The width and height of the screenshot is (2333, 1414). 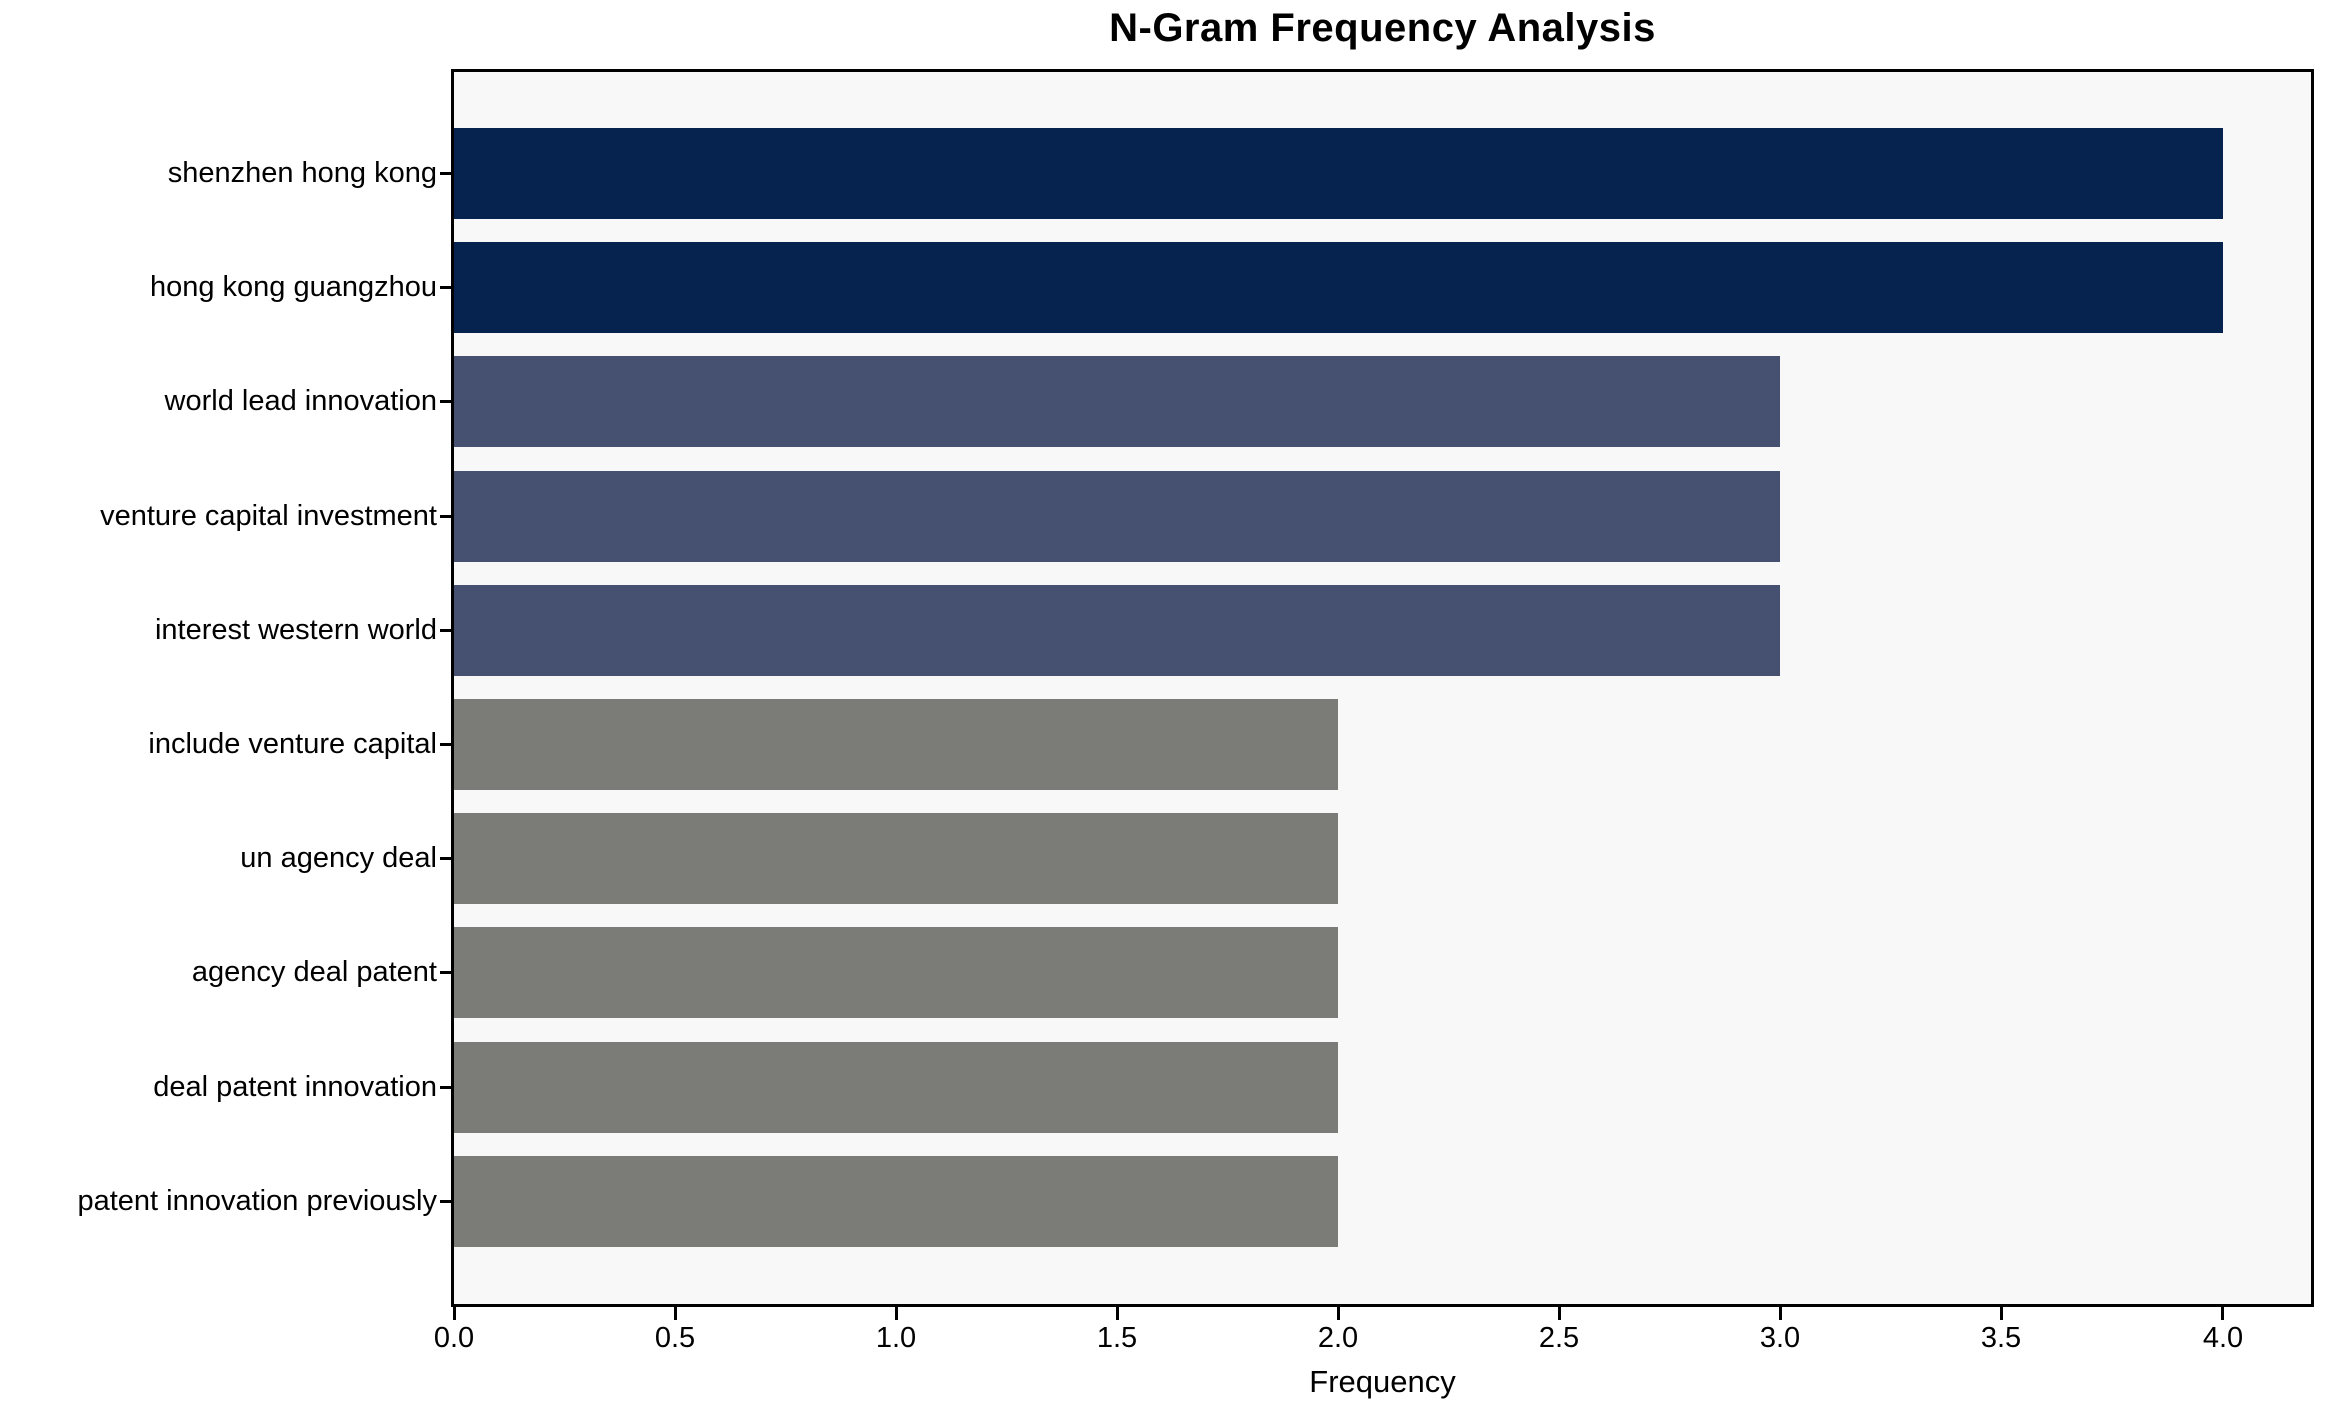 I want to click on x-tick-label: 3.0, so click(x=1780, y=1338).